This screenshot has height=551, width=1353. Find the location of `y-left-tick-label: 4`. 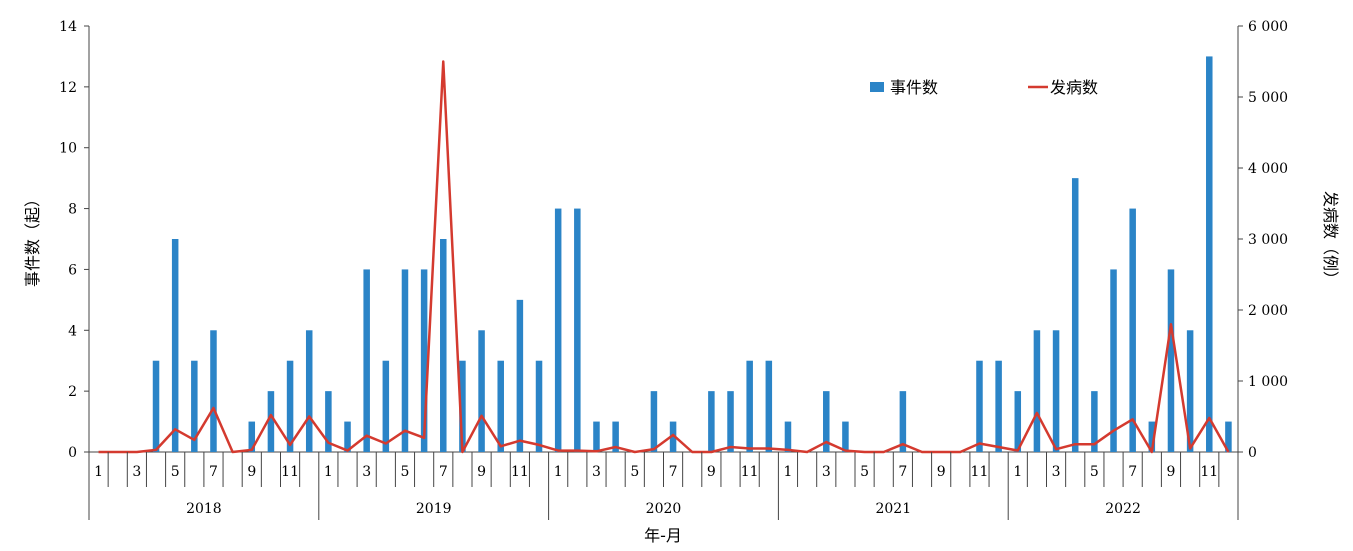

y-left-tick-label: 4 is located at coordinates (72, 331).